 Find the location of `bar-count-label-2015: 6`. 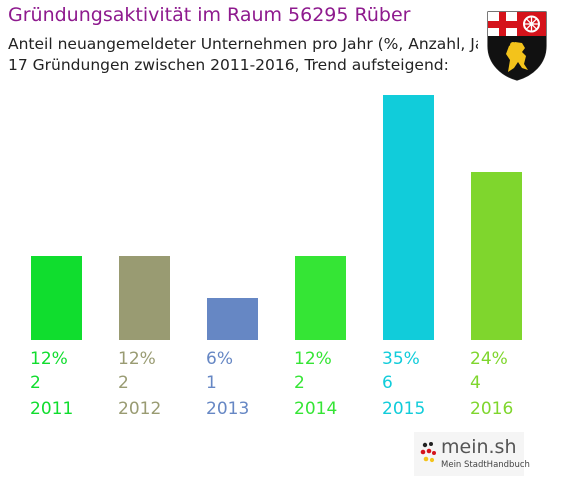

bar-count-label-2015: 6 is located at coordinates (387, 383).